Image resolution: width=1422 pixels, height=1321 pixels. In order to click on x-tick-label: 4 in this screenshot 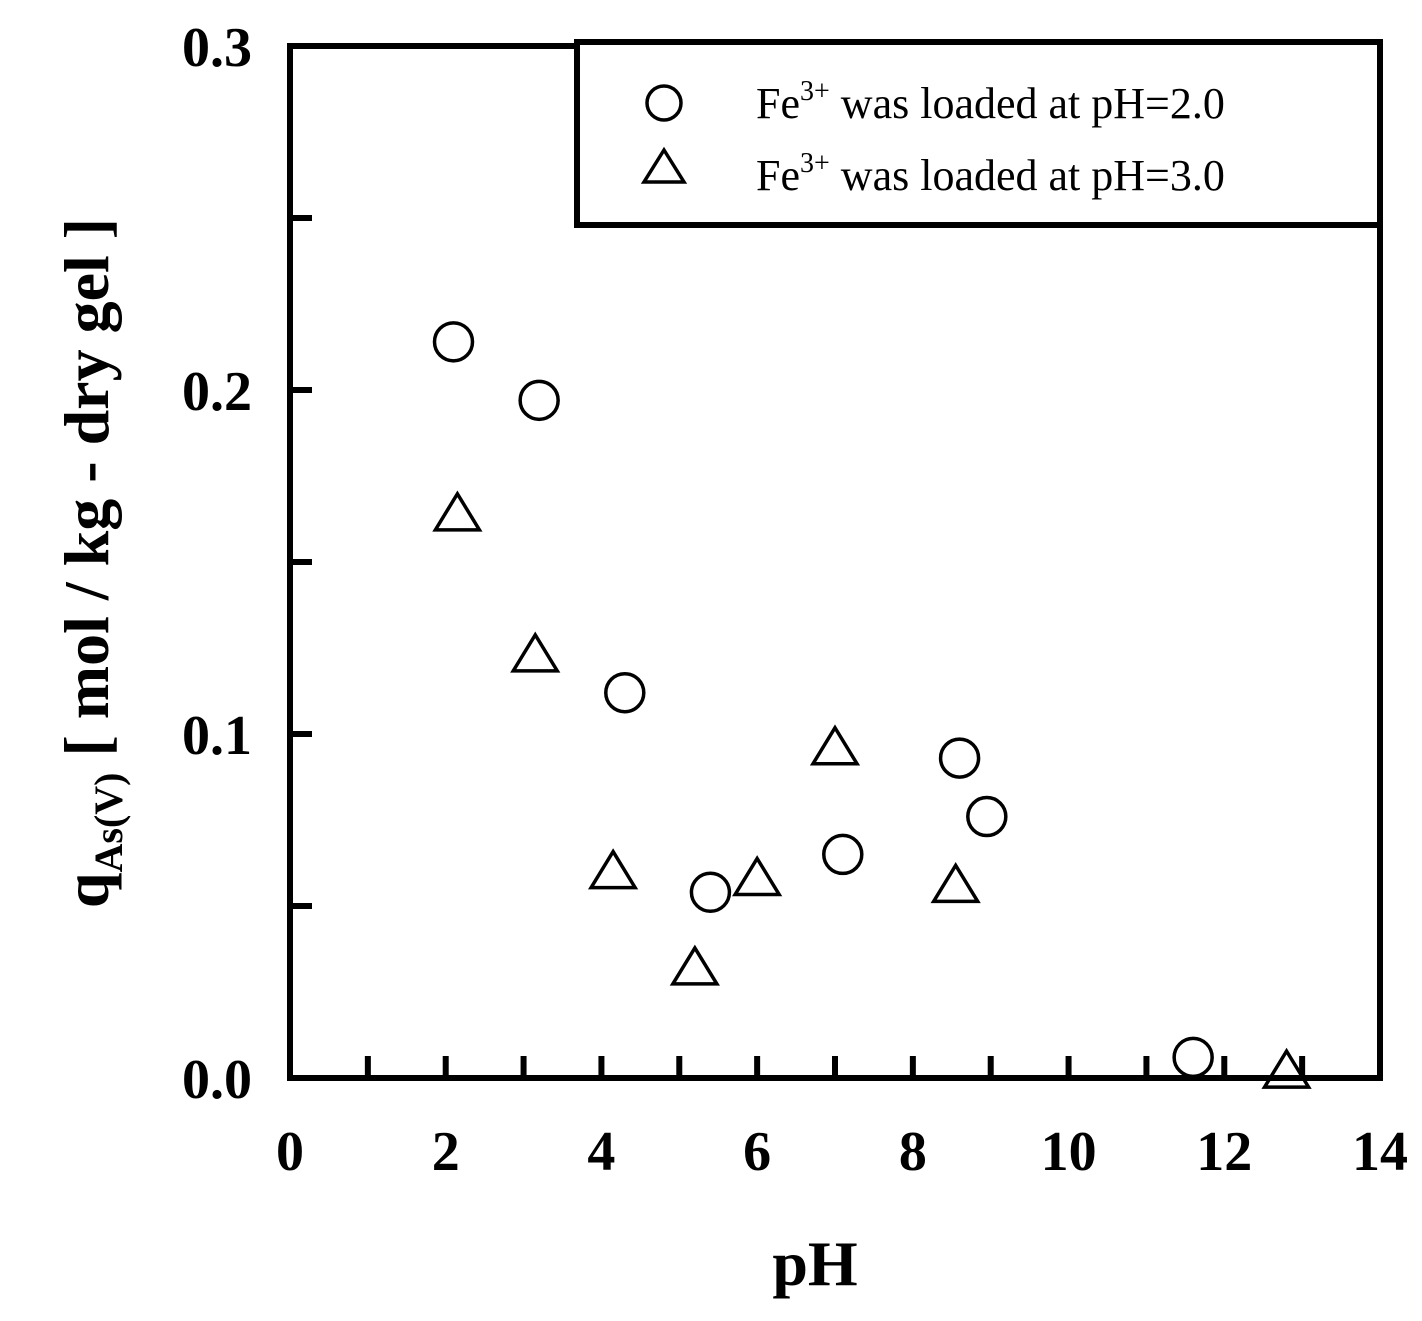, I will do `click(601, 1152)`.